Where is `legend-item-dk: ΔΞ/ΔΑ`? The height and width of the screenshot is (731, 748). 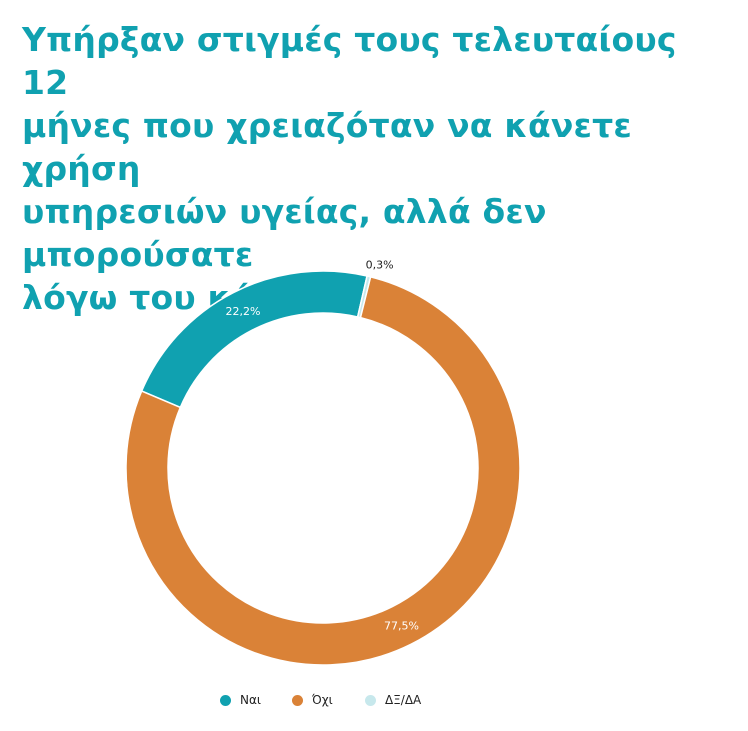 legend-item-dk: ΔΞ/ΔΑ is located at coordinates (393, 700).